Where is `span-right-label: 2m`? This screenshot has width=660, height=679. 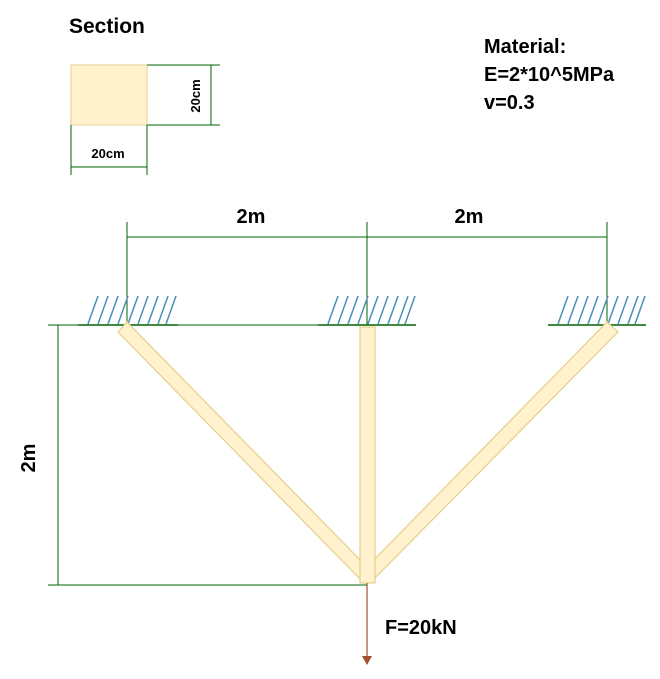 span-right-label: 2m is located at coordinates (469, 217).